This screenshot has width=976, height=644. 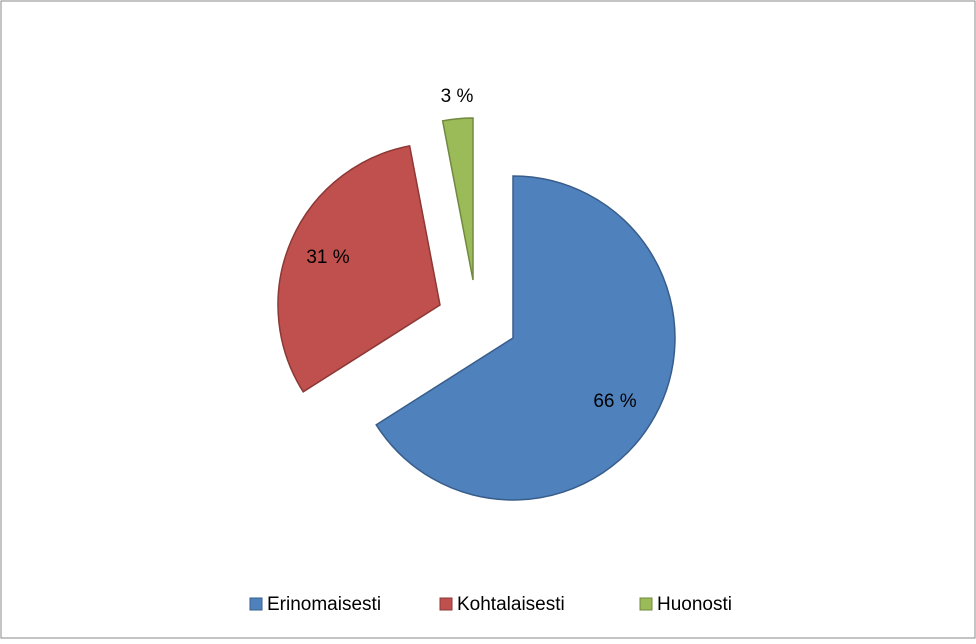 I want to click on legend-label: Kohtalaisesti, so click(x=511, y=604).